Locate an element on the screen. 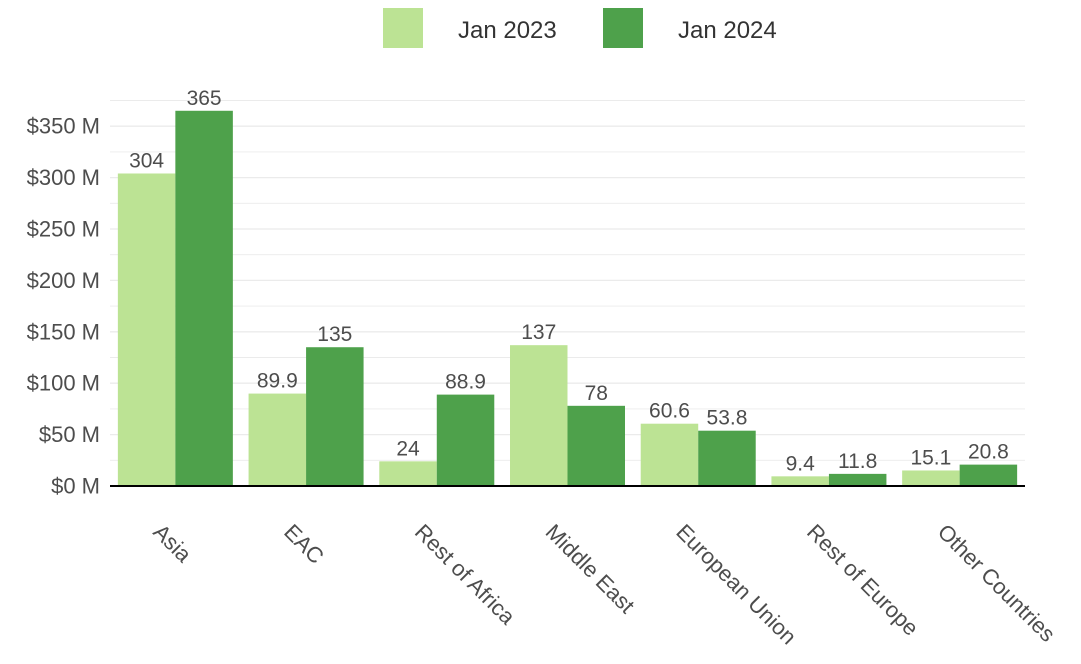 This screenshot has height=664, width=1081. data-label: 304 is located at coordinates (146, 160).